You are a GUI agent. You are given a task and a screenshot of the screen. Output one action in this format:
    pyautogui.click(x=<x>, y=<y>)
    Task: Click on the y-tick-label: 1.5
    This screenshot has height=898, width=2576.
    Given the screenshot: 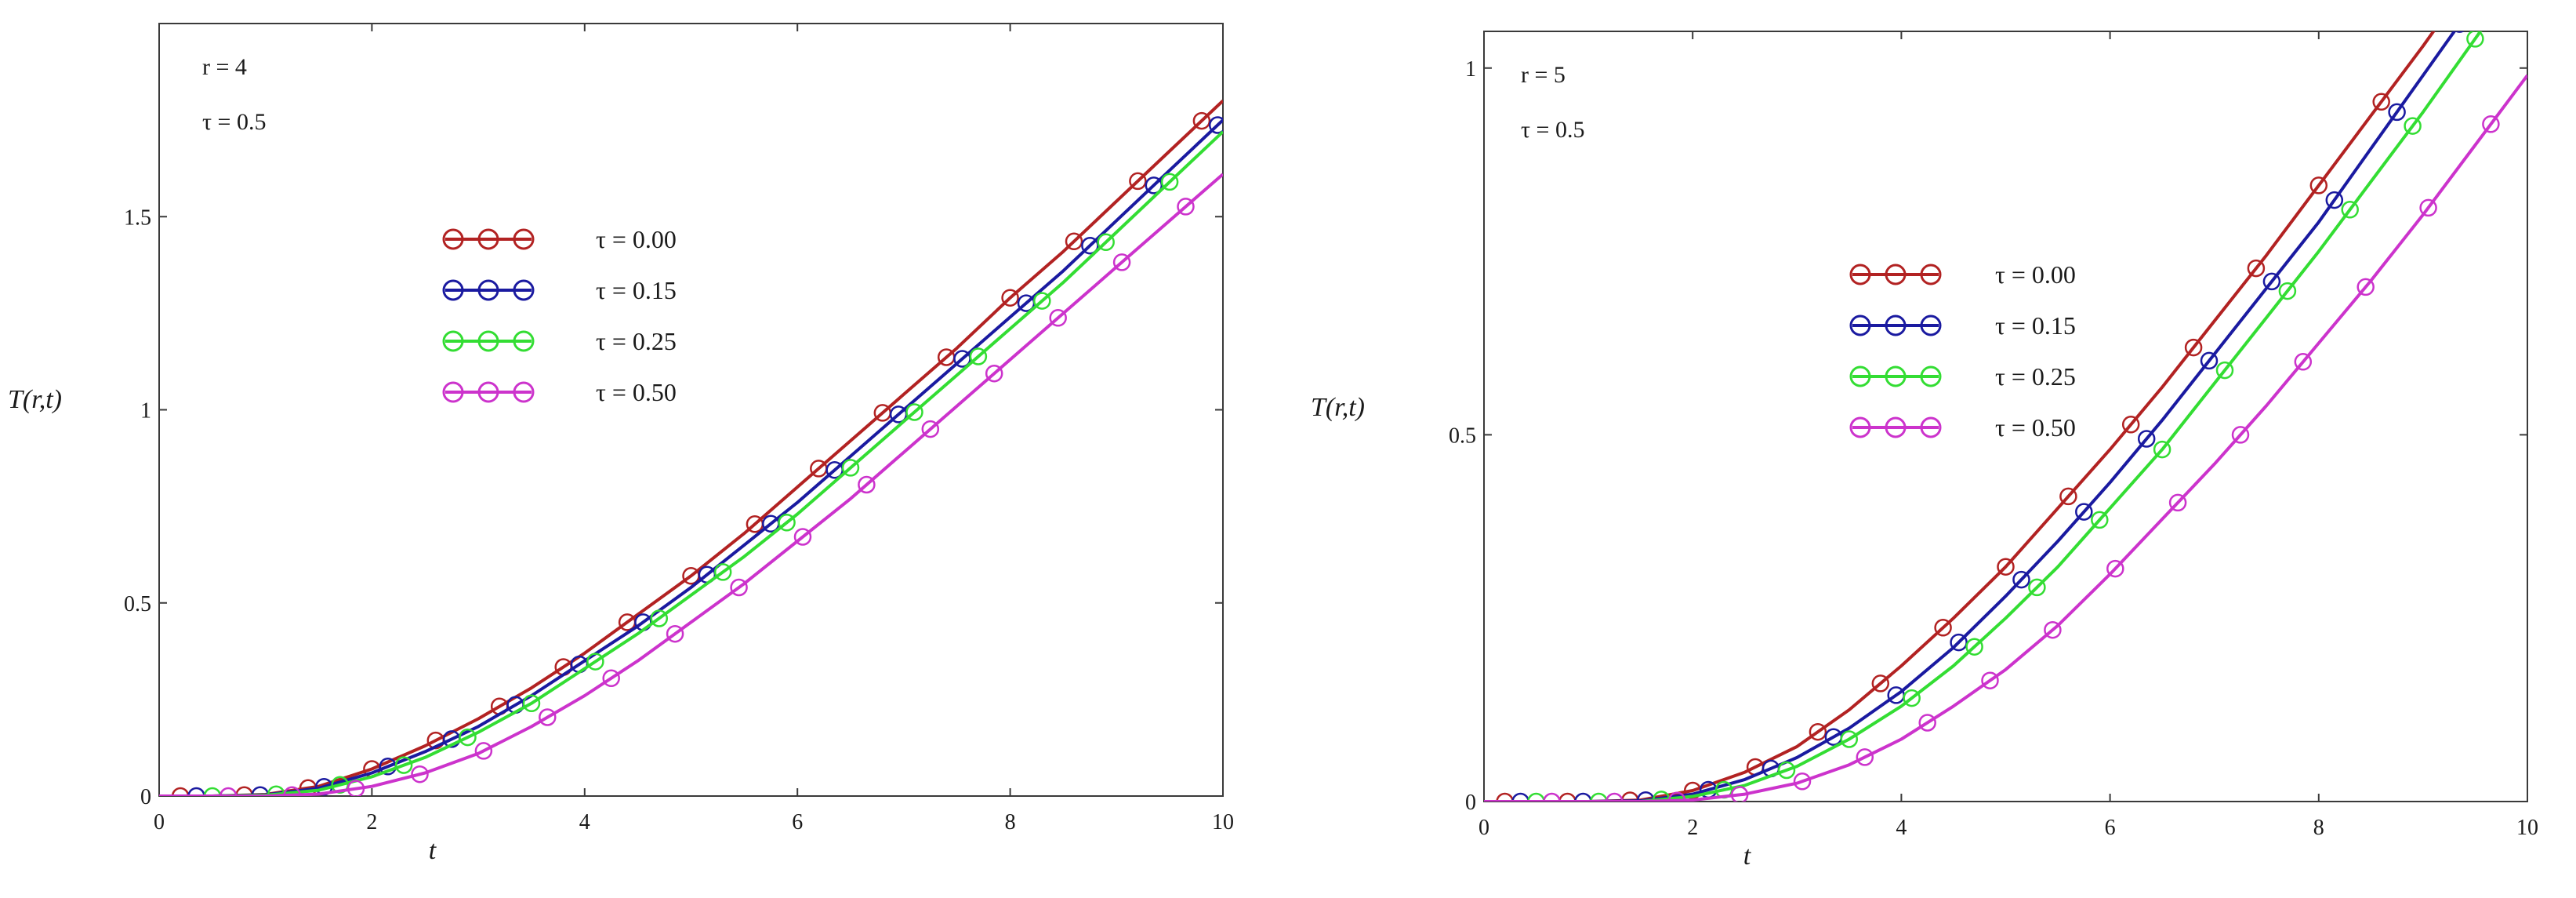 What is the action you would take?
    pyautogui.click(x=137, y=218)
    